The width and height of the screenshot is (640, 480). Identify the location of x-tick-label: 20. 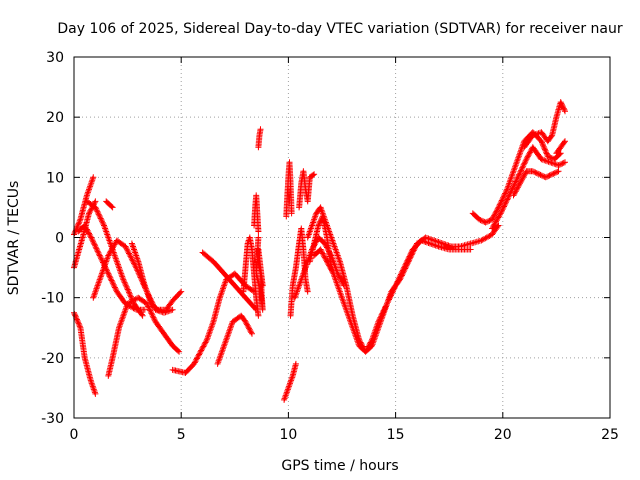
(503, 435).